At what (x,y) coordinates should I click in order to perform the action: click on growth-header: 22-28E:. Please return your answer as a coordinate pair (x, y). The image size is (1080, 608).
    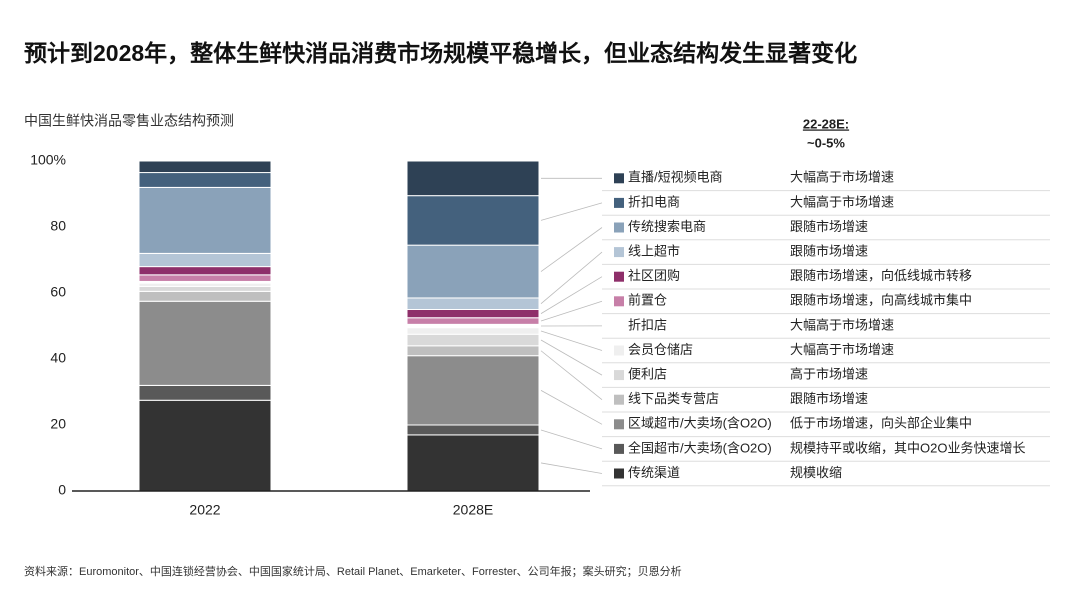
    Looking at the image, I should click on (826, 123).